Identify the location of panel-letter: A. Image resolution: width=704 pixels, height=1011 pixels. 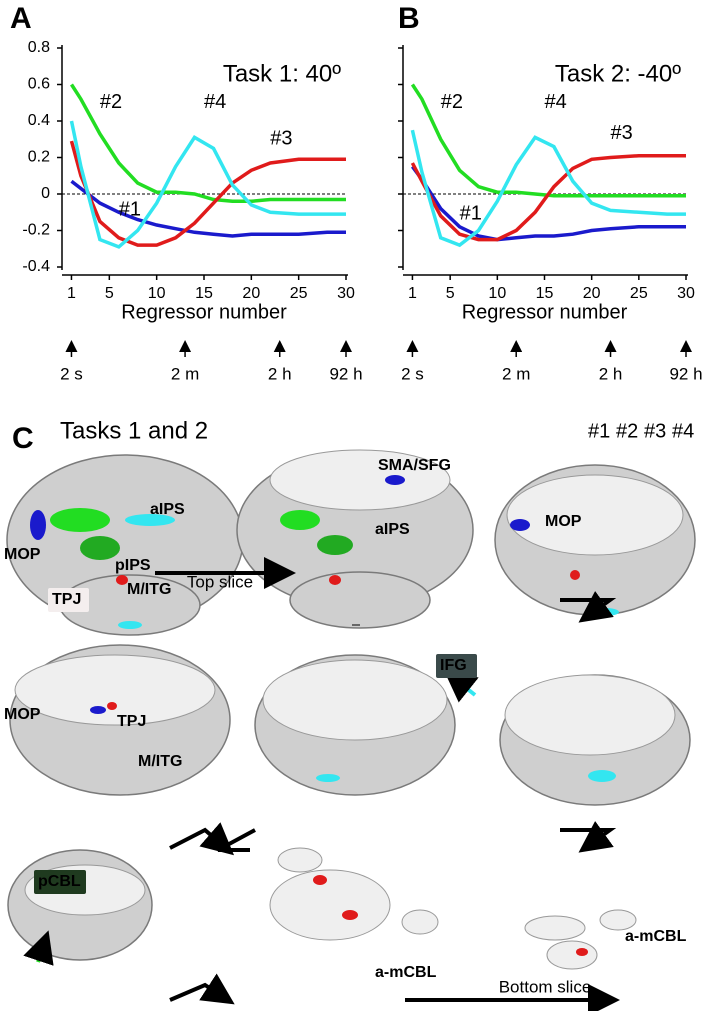
(21, 18).